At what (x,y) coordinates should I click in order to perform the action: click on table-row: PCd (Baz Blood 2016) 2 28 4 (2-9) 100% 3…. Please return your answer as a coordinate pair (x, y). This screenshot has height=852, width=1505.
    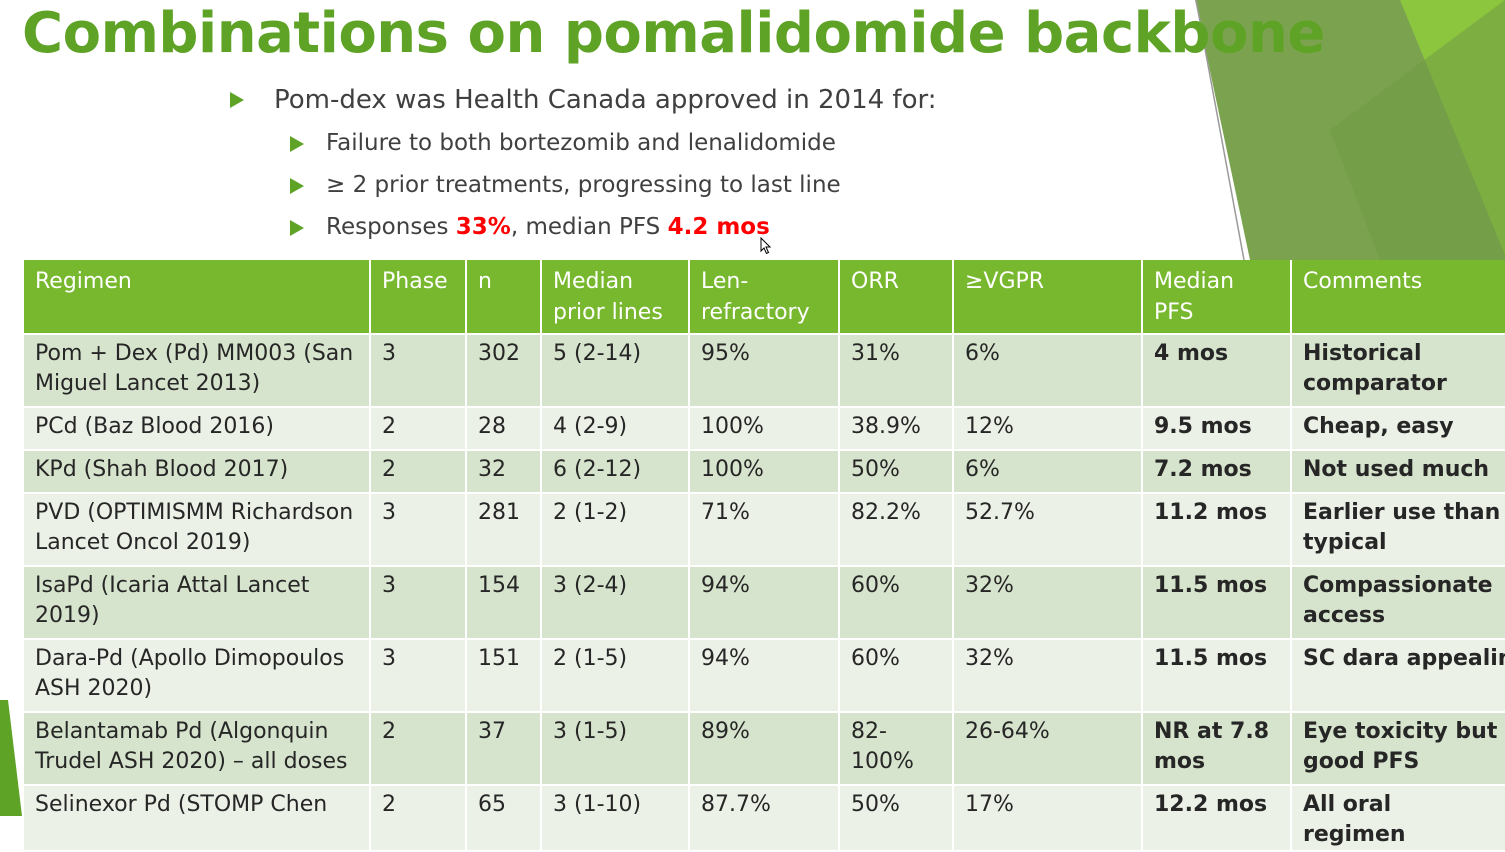
    Looking at the image, I should click on (763, 428).